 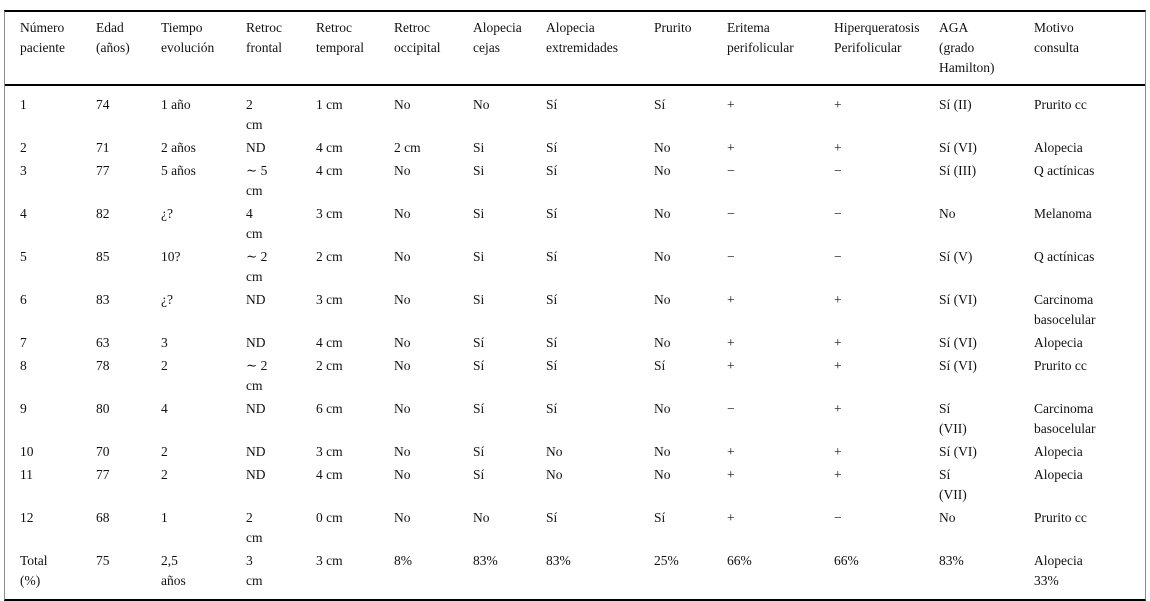 I want to click on table-cell: 5, so click(x=23, y=256).